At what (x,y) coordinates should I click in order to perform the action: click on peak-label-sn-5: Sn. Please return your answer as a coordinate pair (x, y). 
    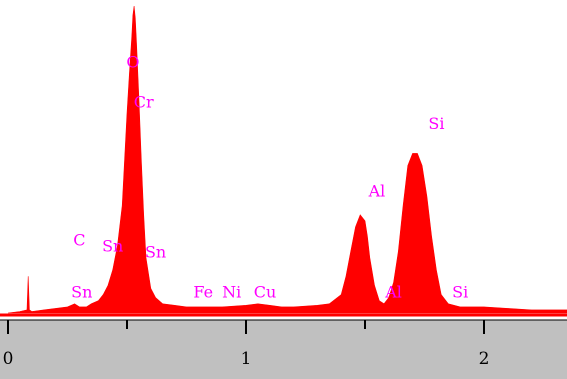
    Looking at the image, I should click on (112, 246).